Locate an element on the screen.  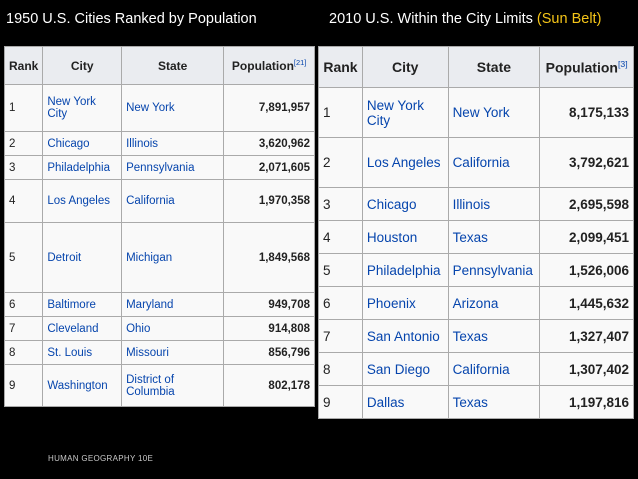
state-link: Maryland is located at coordinates (173, 304).